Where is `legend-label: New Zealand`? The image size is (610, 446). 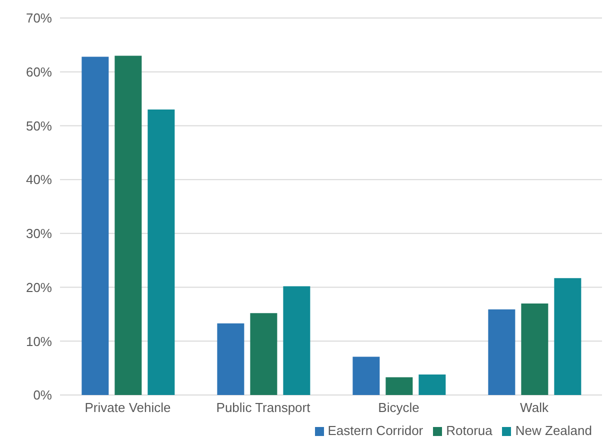
legend-label: New Zealand is located at coordinates (553, 430).